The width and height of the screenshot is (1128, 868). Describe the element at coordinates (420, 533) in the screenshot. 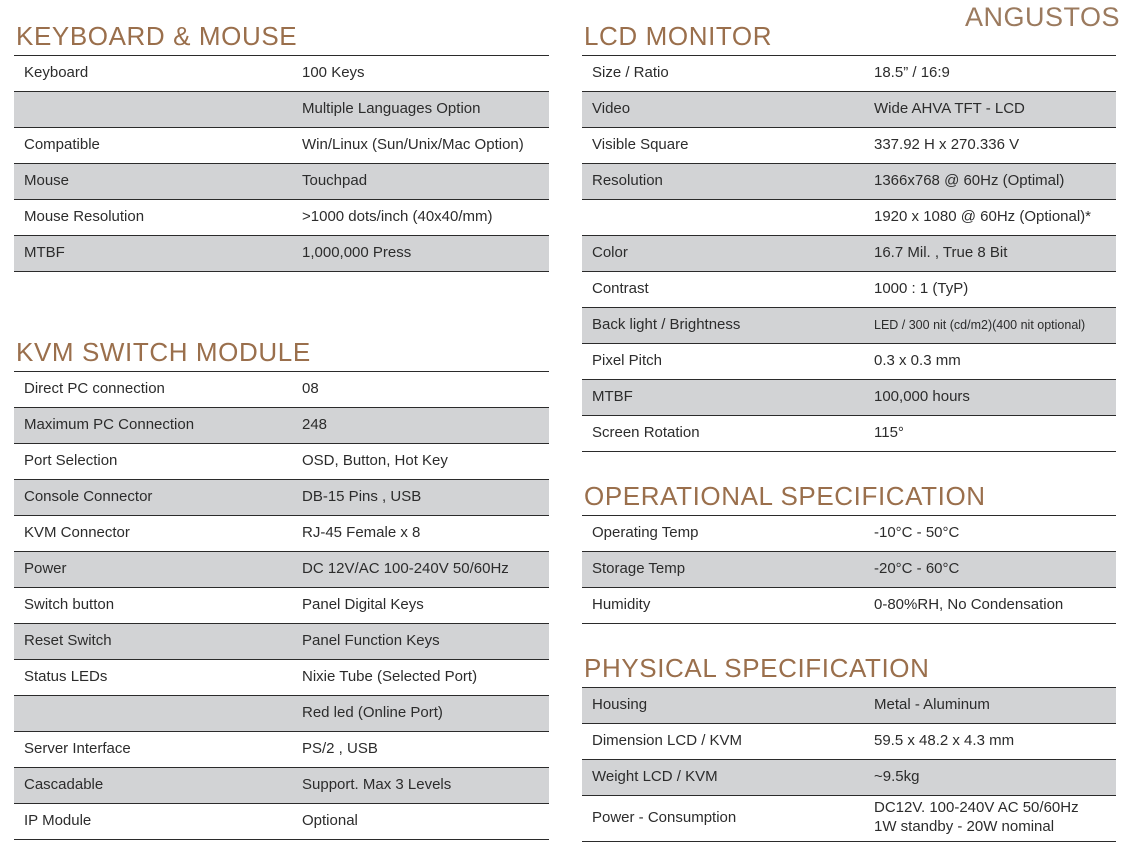

I see `spec-value: RJ-45 Female x 8` at that location.